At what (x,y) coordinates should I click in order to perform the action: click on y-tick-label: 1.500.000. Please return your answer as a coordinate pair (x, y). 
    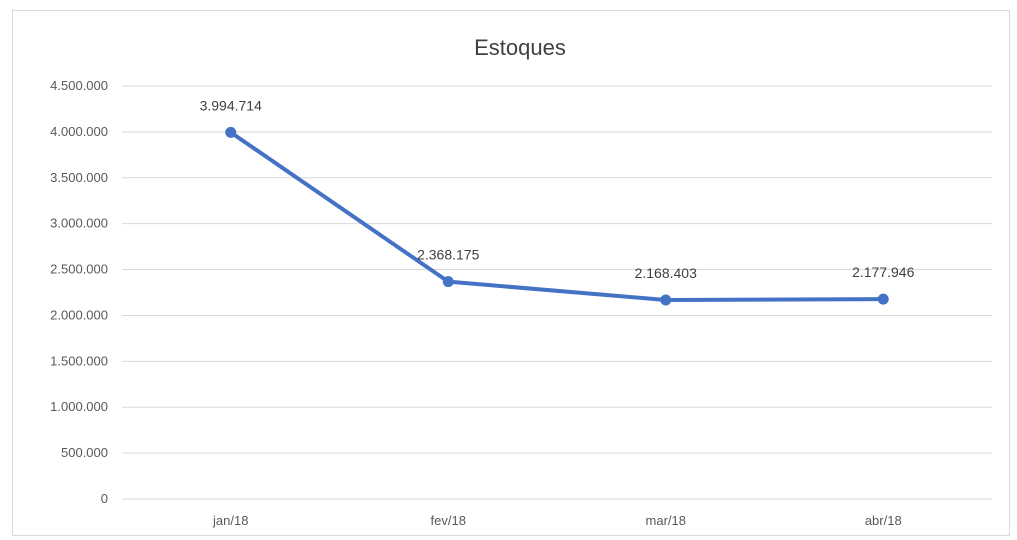
    Looking at the image, I should click on (79, 360).